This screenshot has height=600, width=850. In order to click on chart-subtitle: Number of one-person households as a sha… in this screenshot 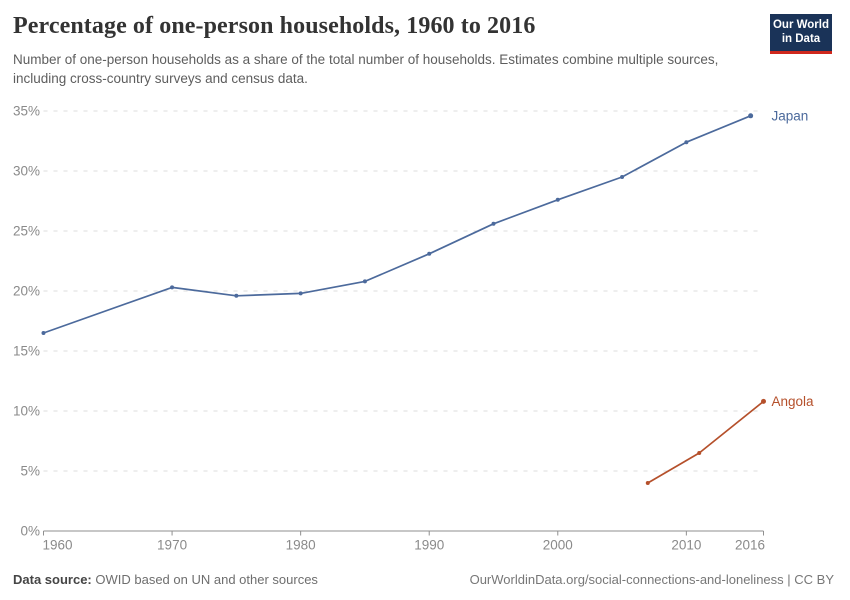, I will do `click(366, 69)`.